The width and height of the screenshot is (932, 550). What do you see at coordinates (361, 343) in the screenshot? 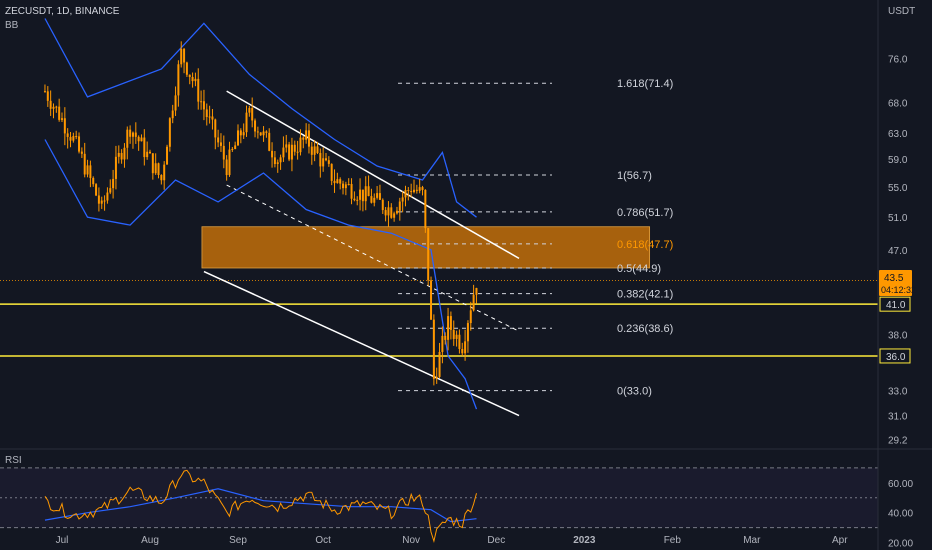
I see `channel-lower-line` at bounding box center [361, 343].